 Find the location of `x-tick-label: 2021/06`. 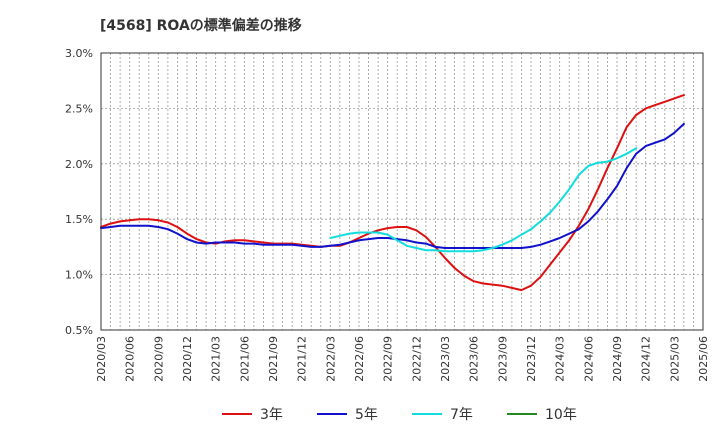

x-tick-label: 2021/06 is located at coordinates (244, 359).